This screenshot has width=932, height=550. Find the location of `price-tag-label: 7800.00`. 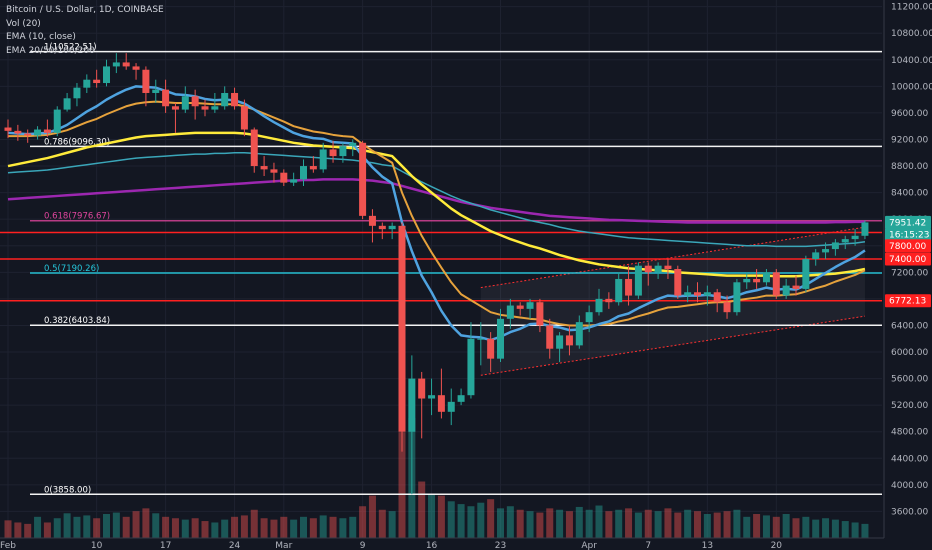

price-tag-label: 7800.00 is located at coordinates (907, 247).